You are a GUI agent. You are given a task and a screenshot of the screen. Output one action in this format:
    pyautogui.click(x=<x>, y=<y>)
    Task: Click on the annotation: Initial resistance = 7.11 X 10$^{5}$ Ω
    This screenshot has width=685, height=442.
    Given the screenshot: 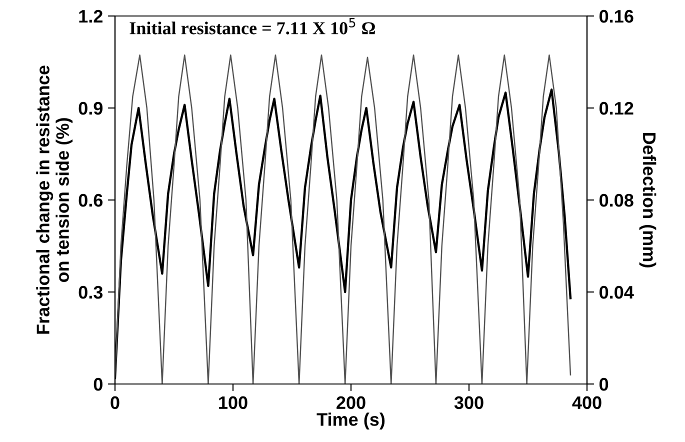 What is the action you would take?
    pyautogui.click(x=252, y=26)
    